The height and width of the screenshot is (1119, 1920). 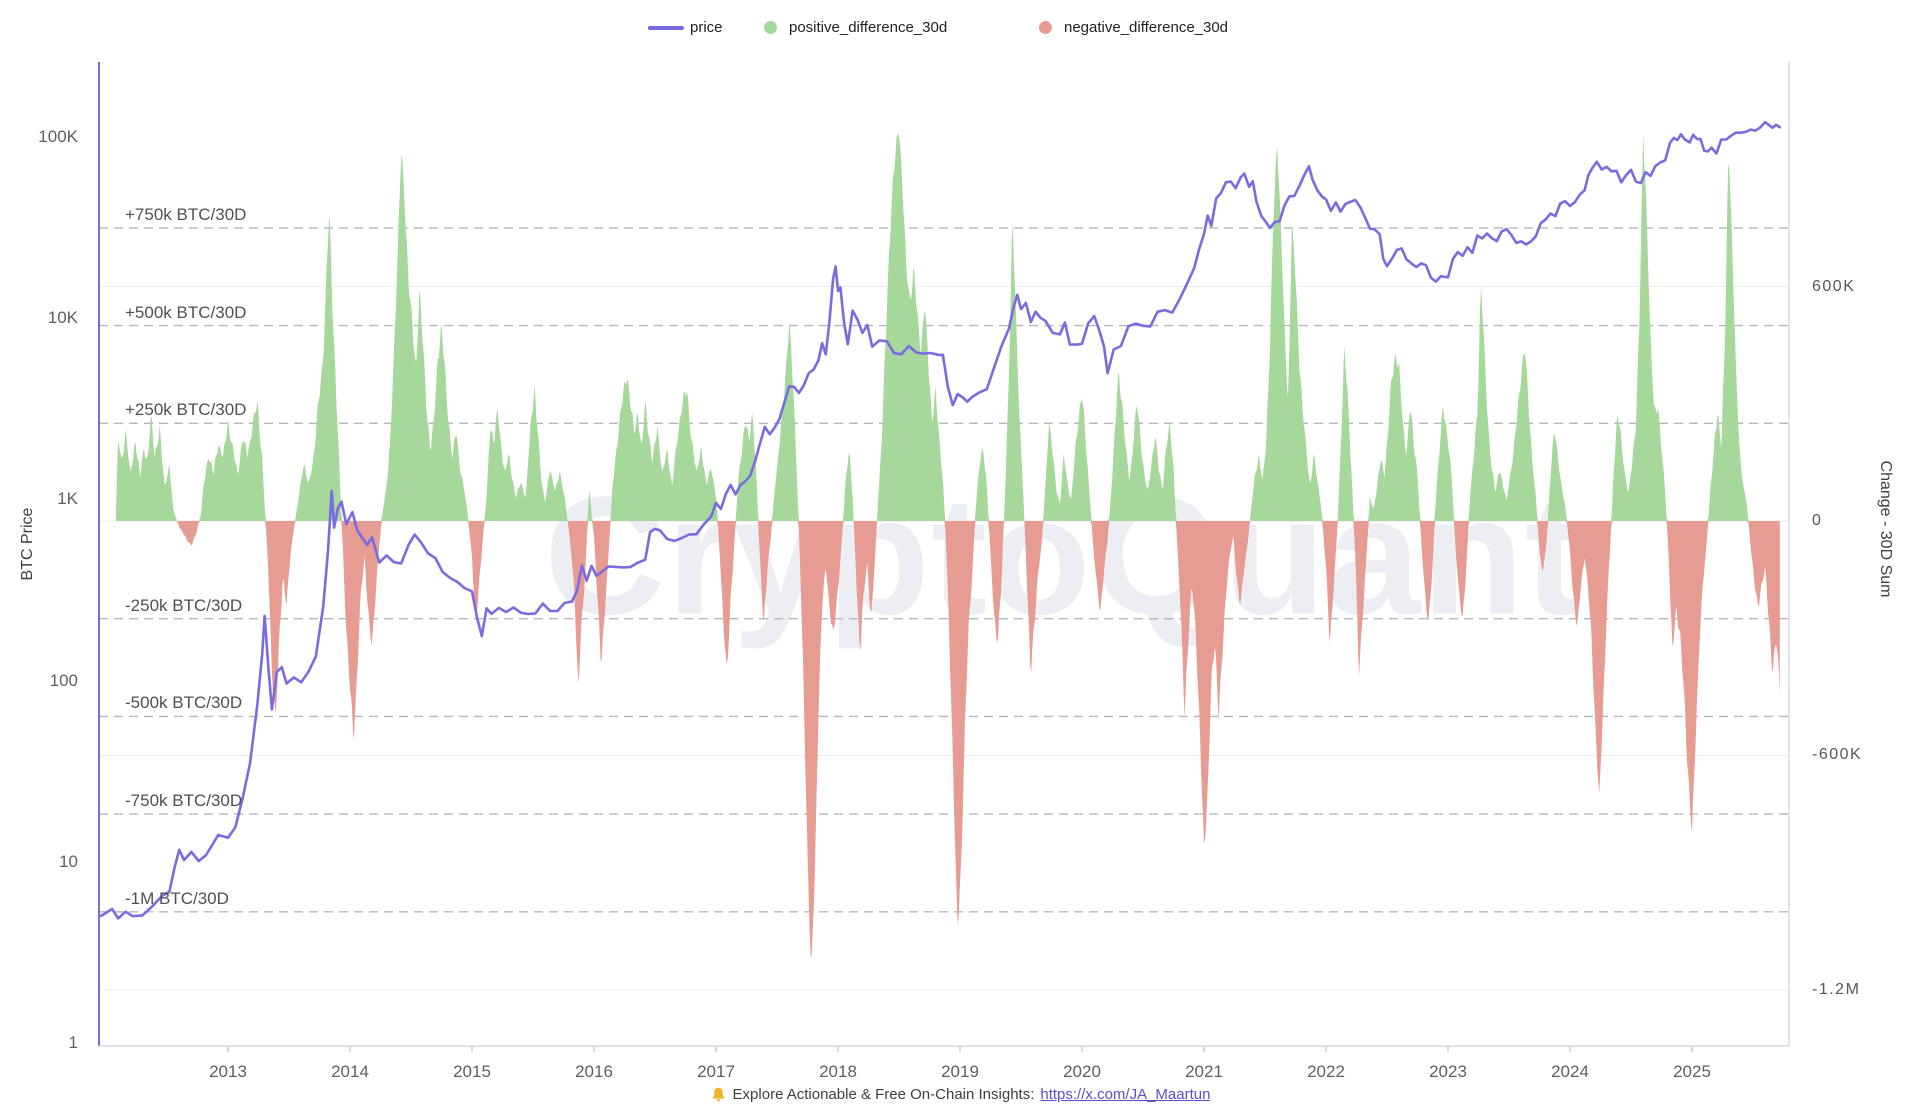 I want to click on right-axis-tick-label: 0, so click(x=1817, y=520).